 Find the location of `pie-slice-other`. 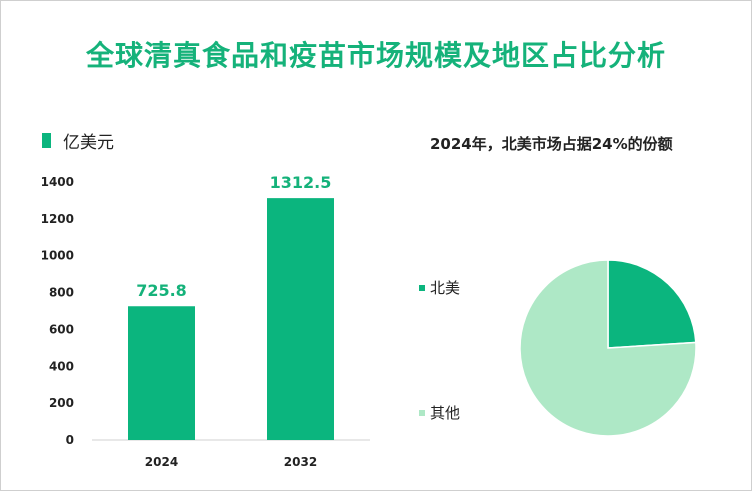

pie-slice-other is located at coordinates (608, 348).